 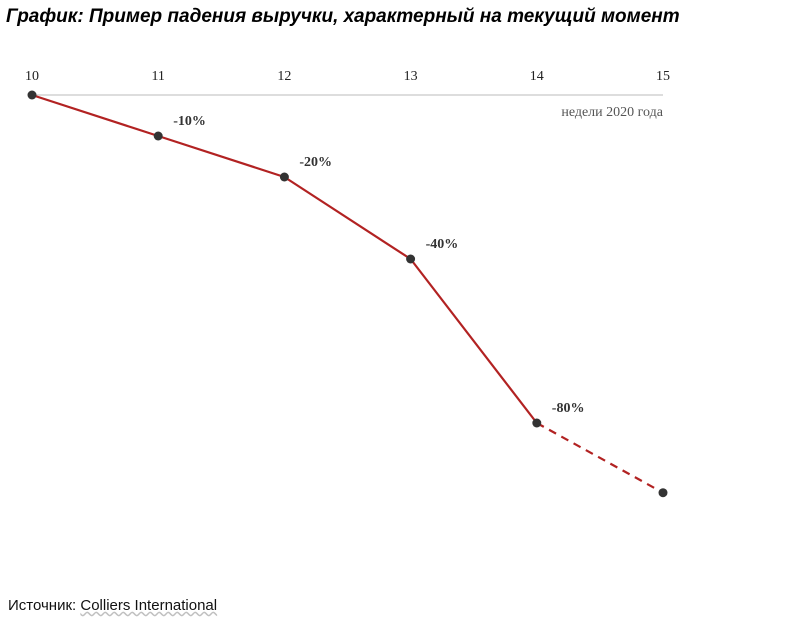 I want to click on x-tick-label: 12, so click(x=284, y=76).